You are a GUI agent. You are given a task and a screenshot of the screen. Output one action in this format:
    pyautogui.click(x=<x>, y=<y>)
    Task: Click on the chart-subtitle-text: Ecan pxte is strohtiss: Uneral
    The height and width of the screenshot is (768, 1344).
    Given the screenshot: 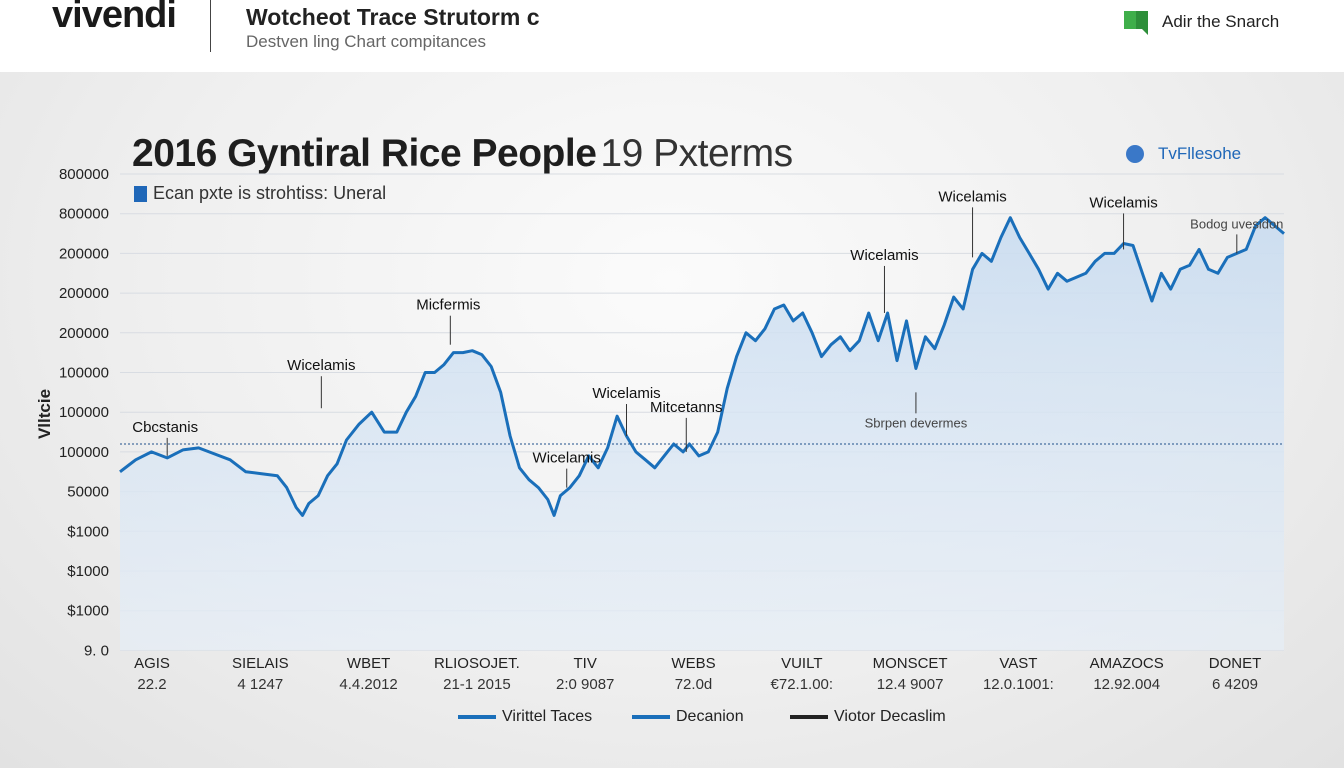 What is the action you would take?
    pyautogui.click(x=270, y=193)
    